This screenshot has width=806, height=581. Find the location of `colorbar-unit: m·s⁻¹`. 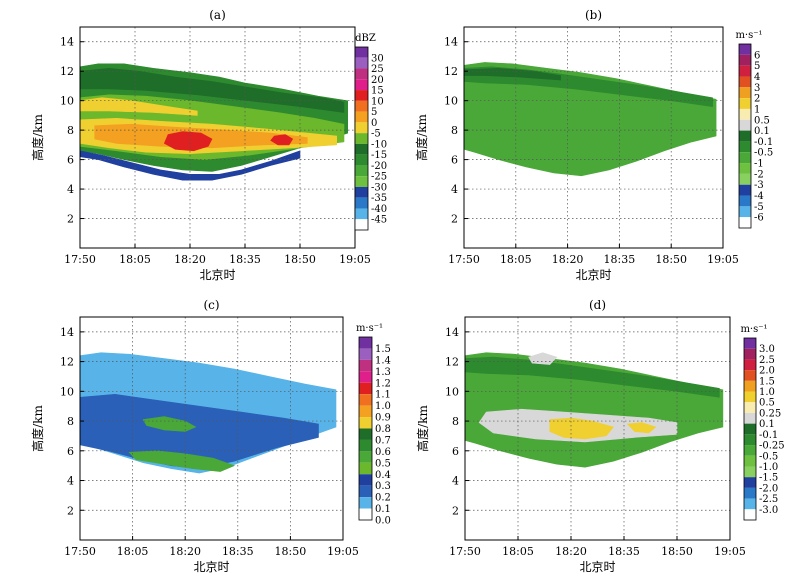

colorbar-unit: m·s⁻¹ is located at coordinates (748, 35).